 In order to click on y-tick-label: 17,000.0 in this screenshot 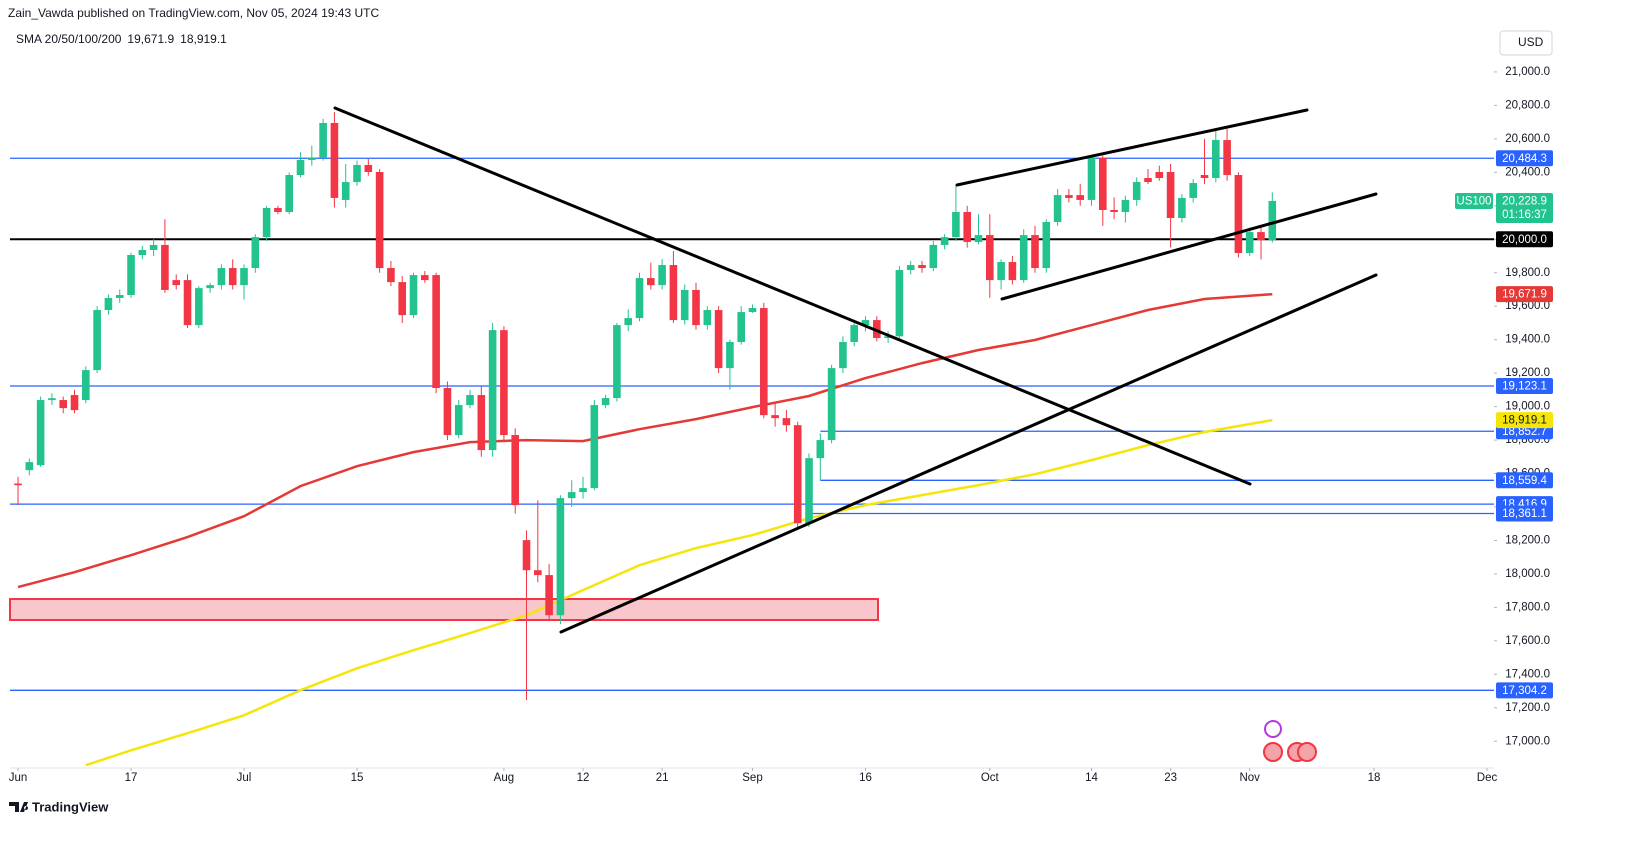, I will do `click(1527, 741)`.